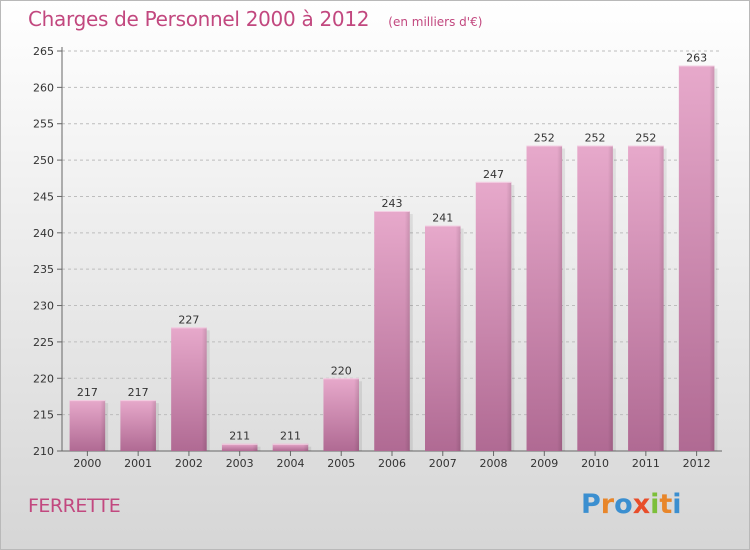 The height and width of the screenshot is (550, 750). Describe the element at coordinates (138, 463) in the screenshot. I see `x-tick-label: 2001` at that location.